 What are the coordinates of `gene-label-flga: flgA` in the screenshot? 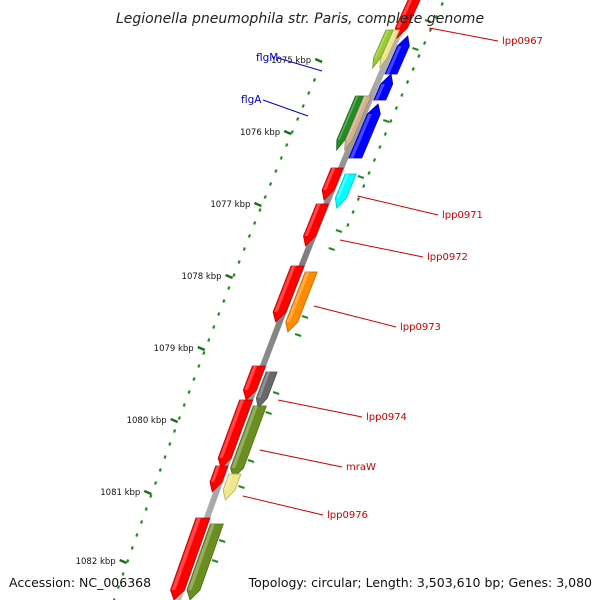 It's located at (251, 100).